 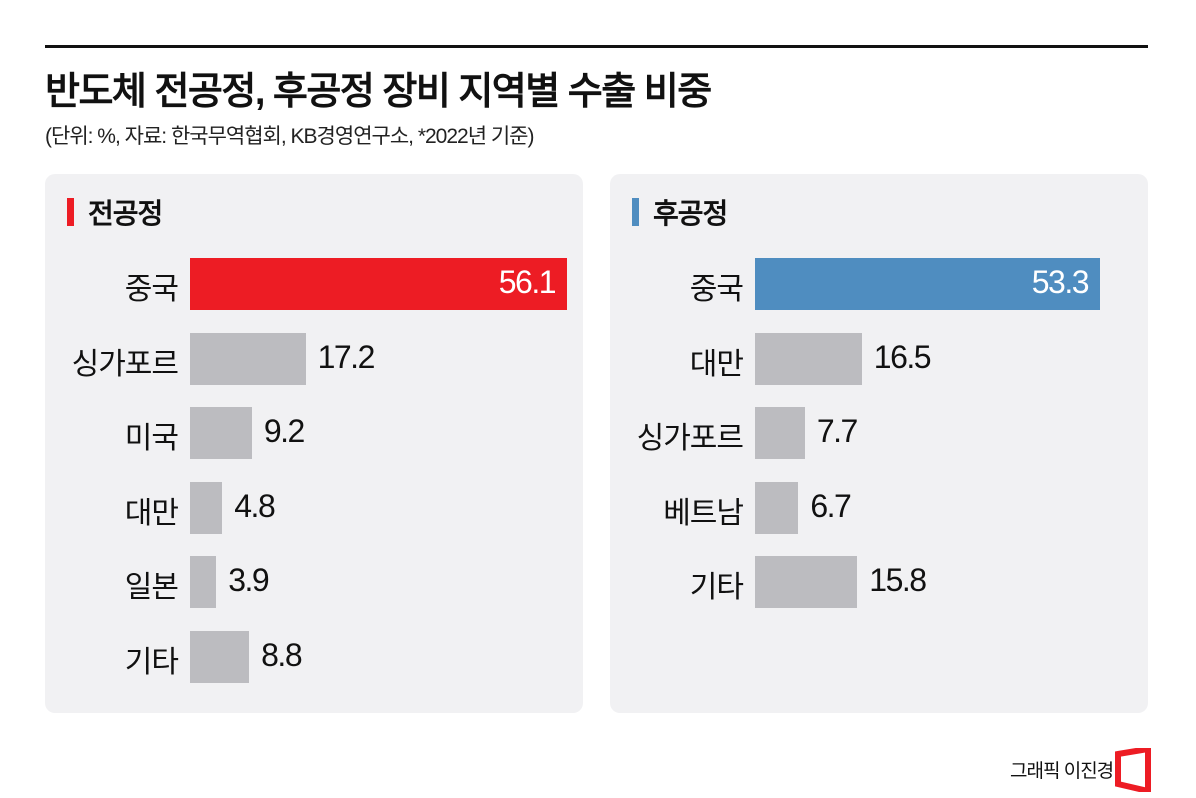 What do you see at coordinates (346, 356) in the screenshot?
I see `value-label: 17.2` at bounding box center [346, 356].